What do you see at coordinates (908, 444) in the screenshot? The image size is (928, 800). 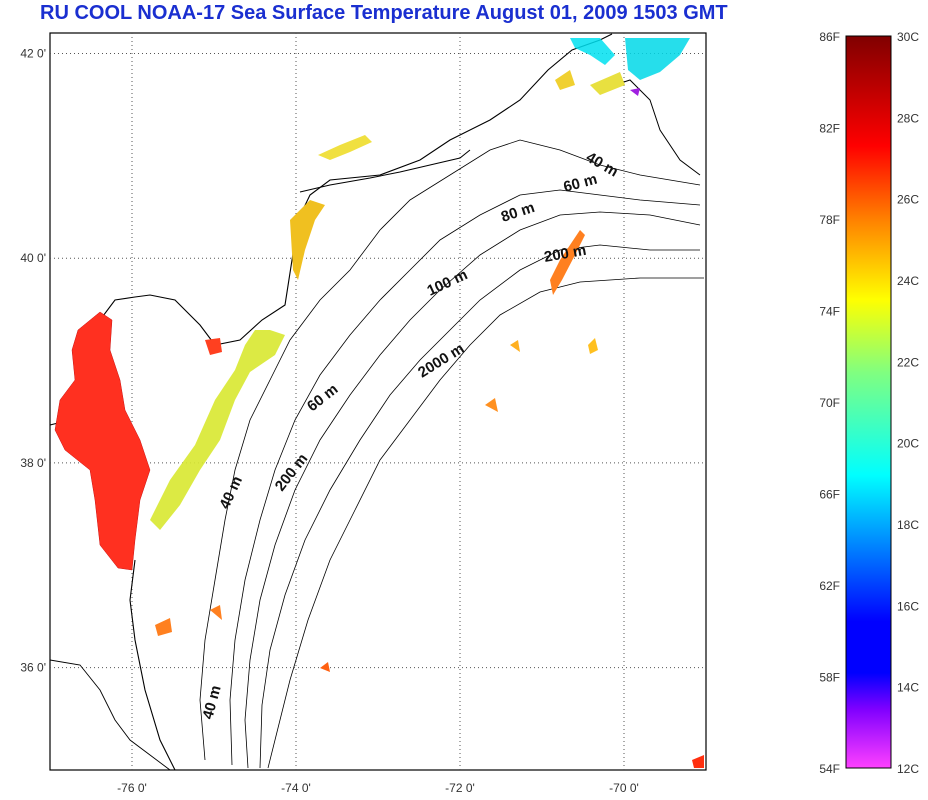 I see `colorbar-c-label: 20C` at bounding box center [908, 444].